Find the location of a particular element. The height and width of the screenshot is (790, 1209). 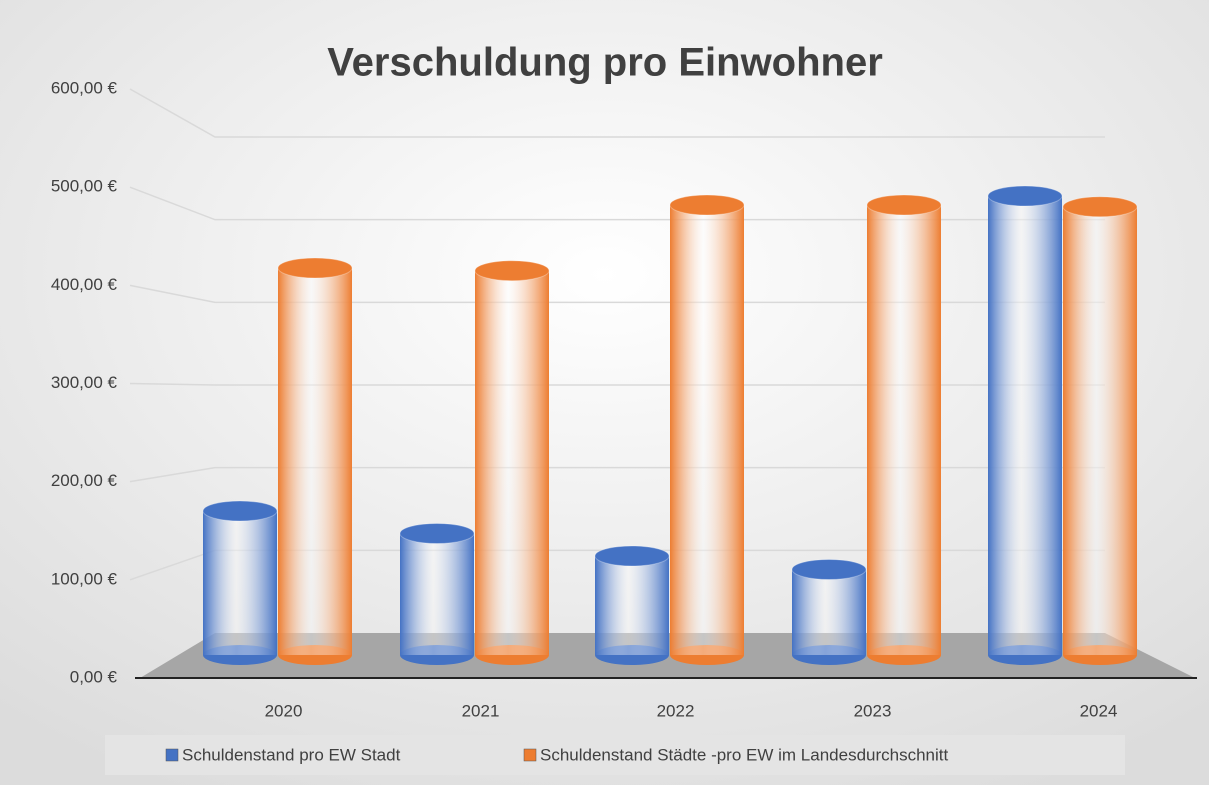

x-tick-label: 2024 is located at coordinates (1099, 710).